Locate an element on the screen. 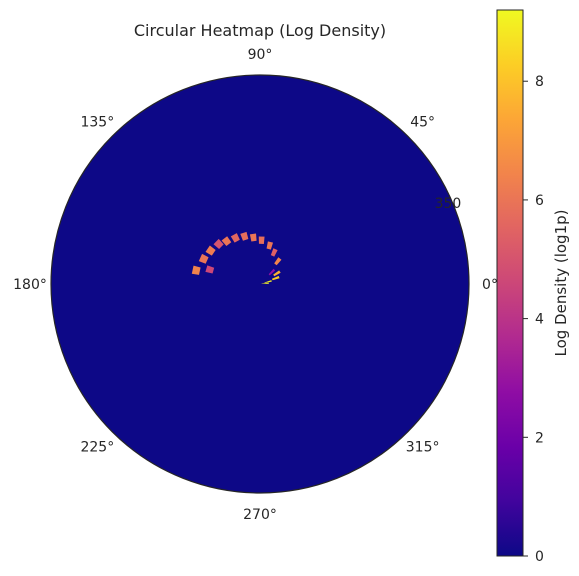  angle-tick-label: 315° is located at coordinates (423, 448).